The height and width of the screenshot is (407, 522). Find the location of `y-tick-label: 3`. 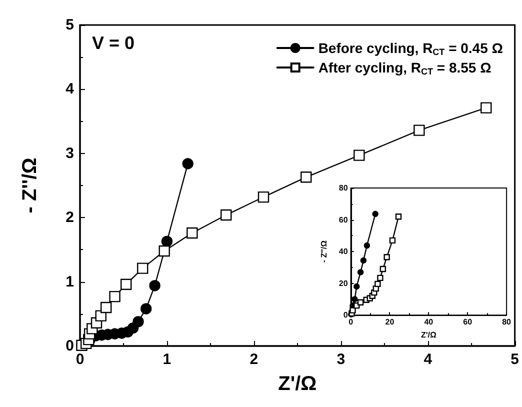

y-tick-label: 3 is located at coordinates (70, 153).